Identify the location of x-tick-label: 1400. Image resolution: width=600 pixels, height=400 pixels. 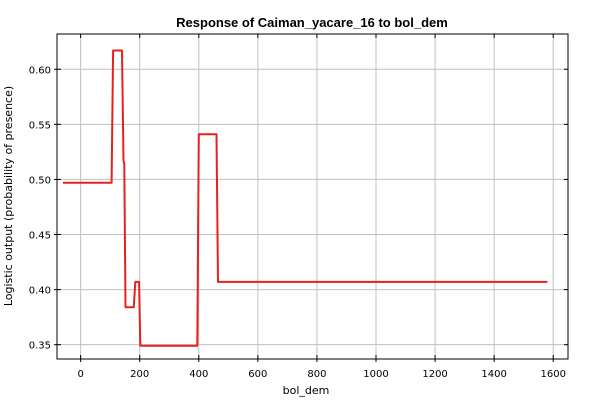
(493, 374).